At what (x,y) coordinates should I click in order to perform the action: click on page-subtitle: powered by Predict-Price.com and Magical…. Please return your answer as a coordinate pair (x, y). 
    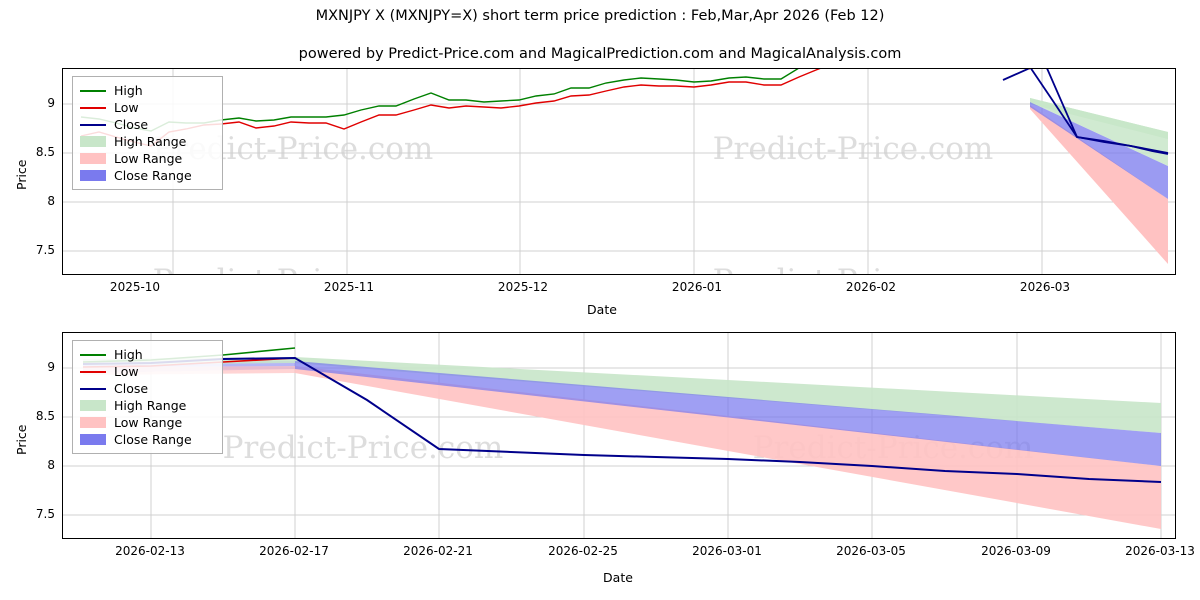
    Looking at the image, I should click on (600, 54).